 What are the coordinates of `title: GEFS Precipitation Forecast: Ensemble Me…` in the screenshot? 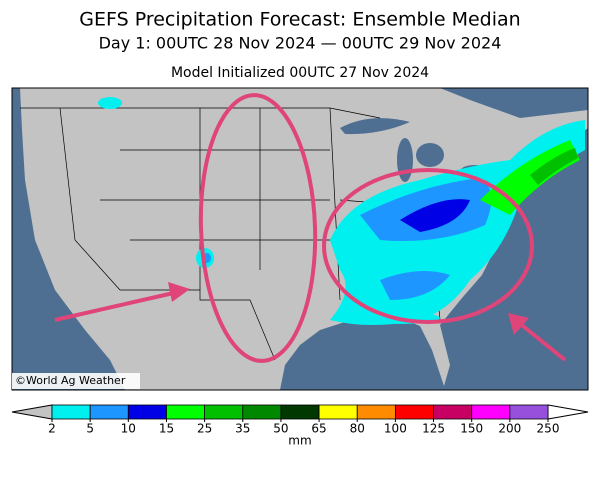 It's located at (299, 20).